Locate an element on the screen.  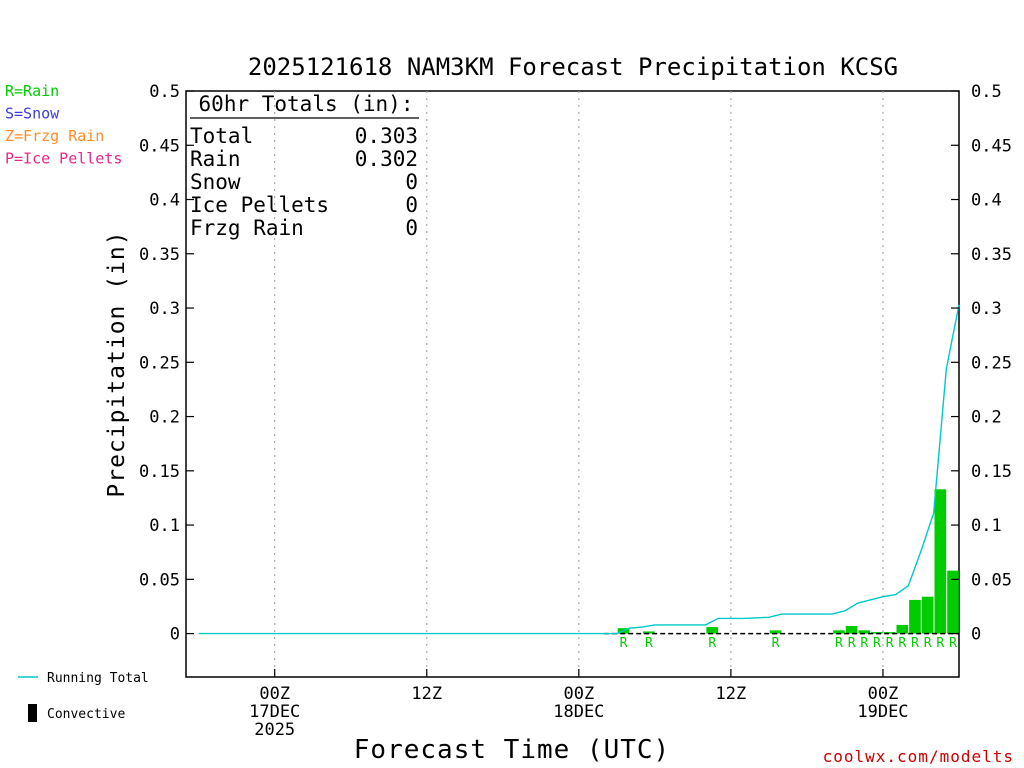
totals-label: Rain is located at coordinates (215, 159).